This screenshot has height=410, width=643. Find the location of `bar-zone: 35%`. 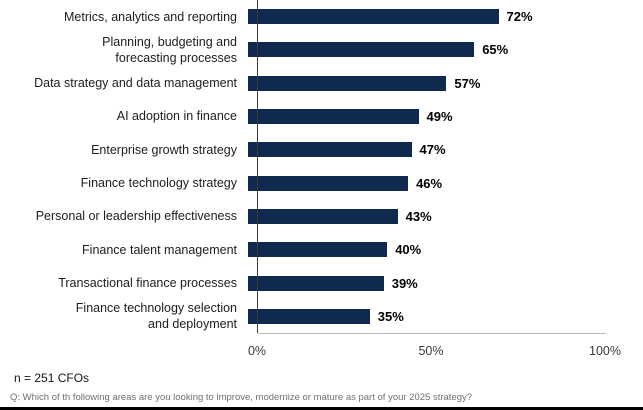

bar-zone: 35% is located at coordinates (445, 316).